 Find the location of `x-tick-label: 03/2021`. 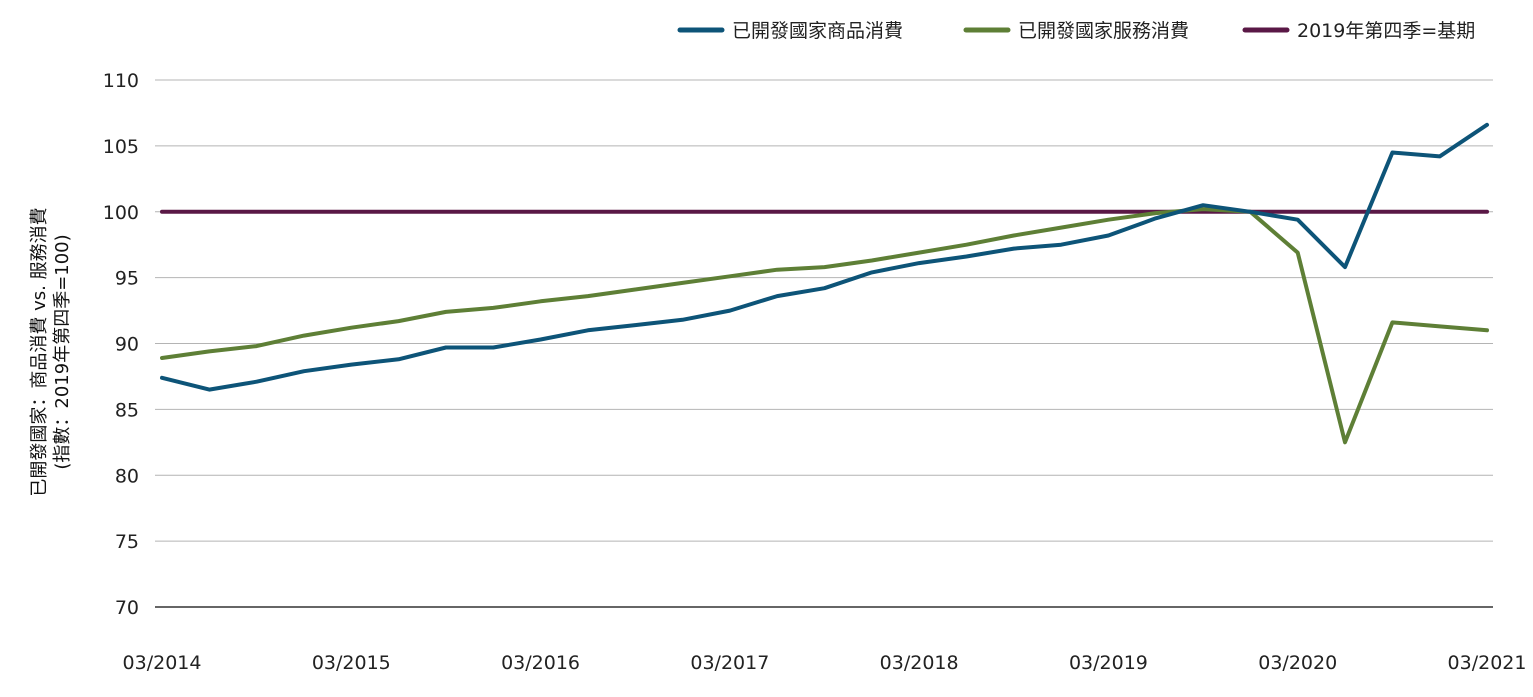

x-tick-label: 03/2021 is located at coordinates (1487, 663).